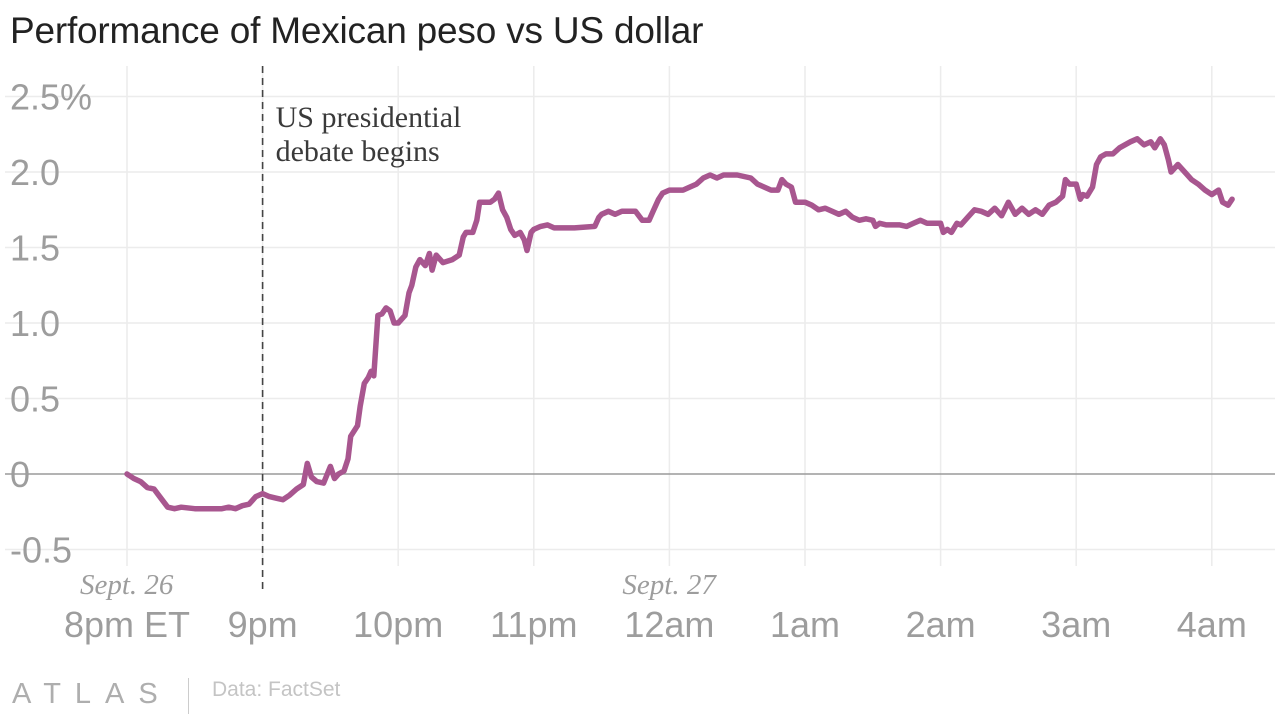  Describe the element at coordinates (276, 689) in the screenshot. I see `source-credit: Data: FactSet` at that location.